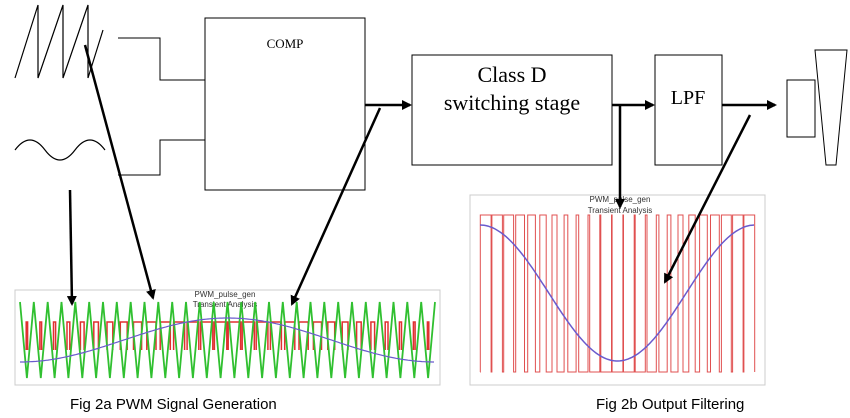 The height and width of the screenshot is (418, 850). Describe the element at coordinates (173, 404) in the screenshot. I see `caption: Fig 2a PWM Signal Generation` at that location.